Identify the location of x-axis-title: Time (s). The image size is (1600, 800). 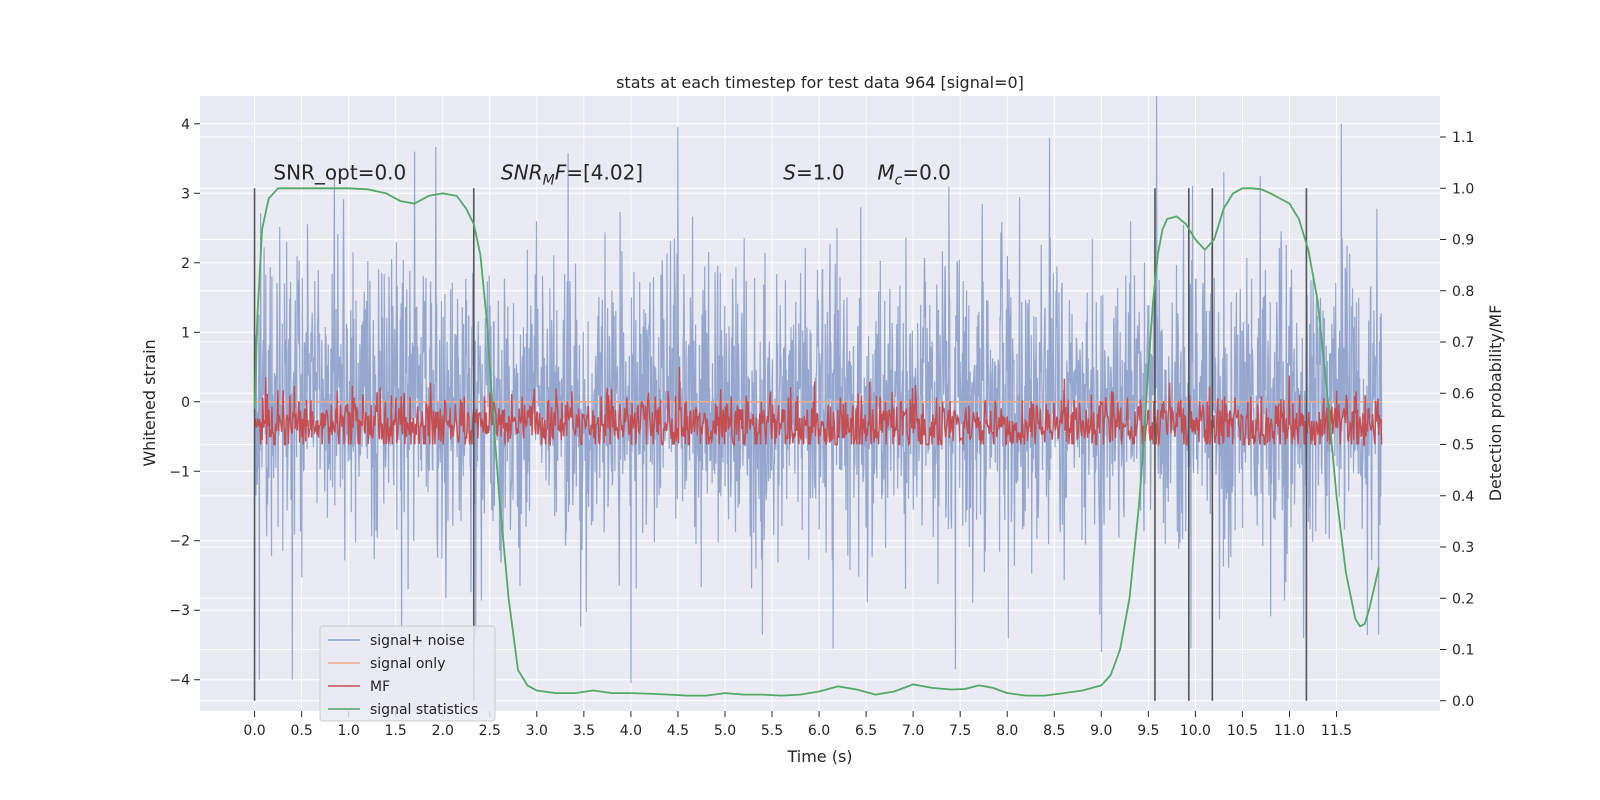
(819, 756).